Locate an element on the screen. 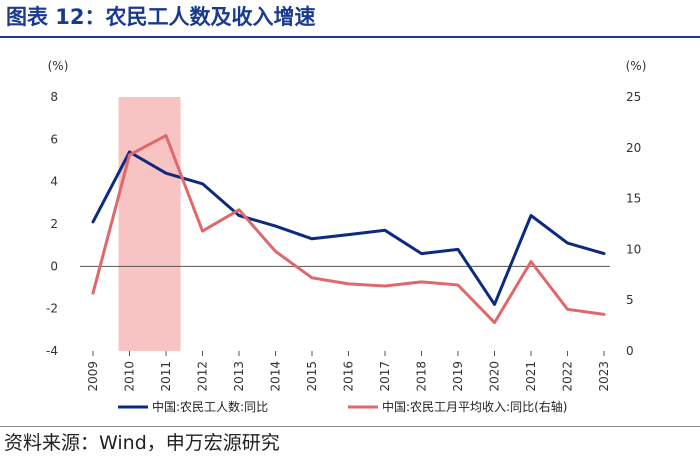 The width and height of the screenshot is (700, 462). source-note: 资料来源：Wind，申万宏源研究 is located at coordinates (142, 443).